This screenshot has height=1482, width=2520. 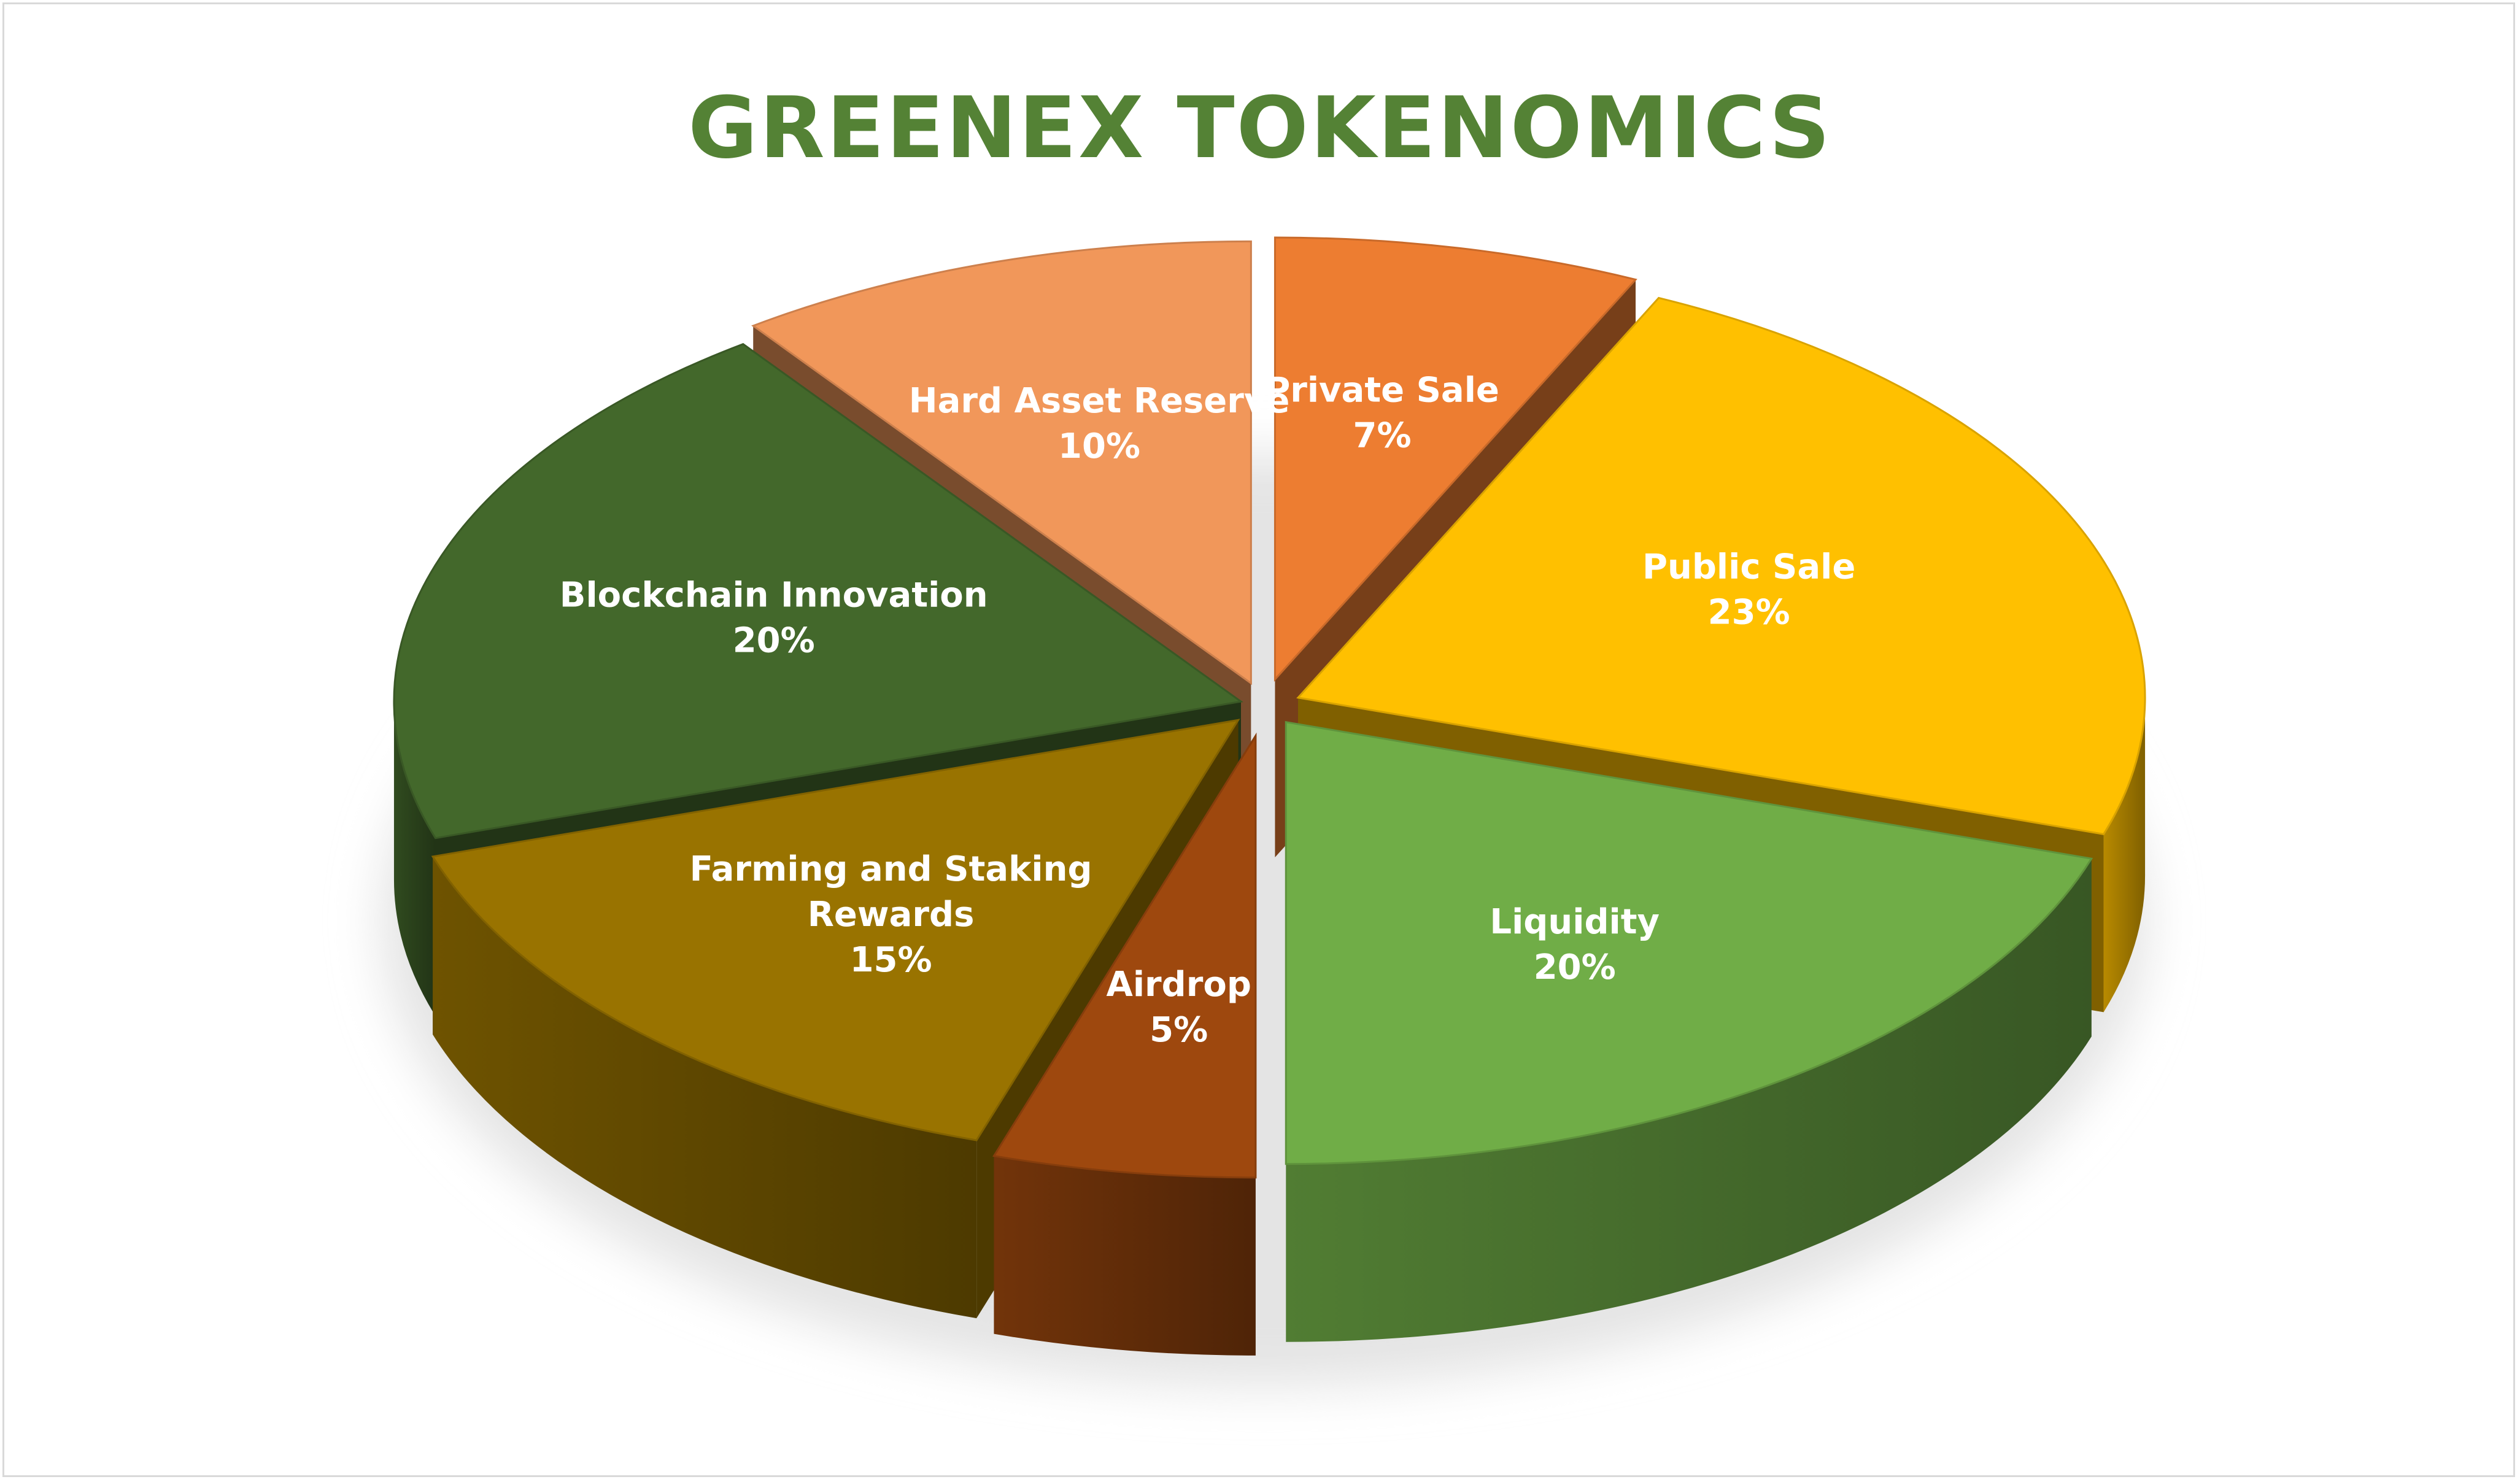 What do you see at coordinates (891, 869) in the screenshot?
I see `slice-name-label: Farming and Staking` at bounding box center [891, 869].